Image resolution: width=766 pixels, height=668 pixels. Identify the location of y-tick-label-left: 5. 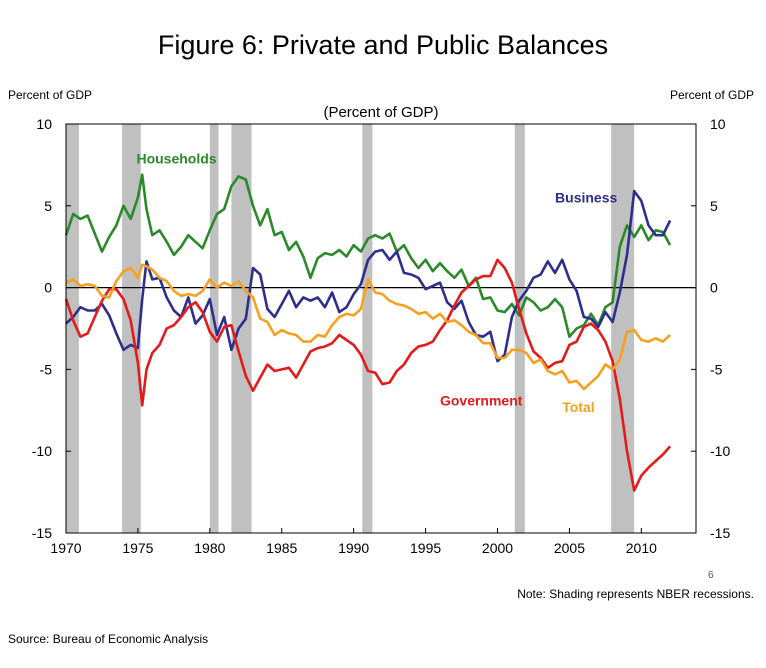
(48, 206).